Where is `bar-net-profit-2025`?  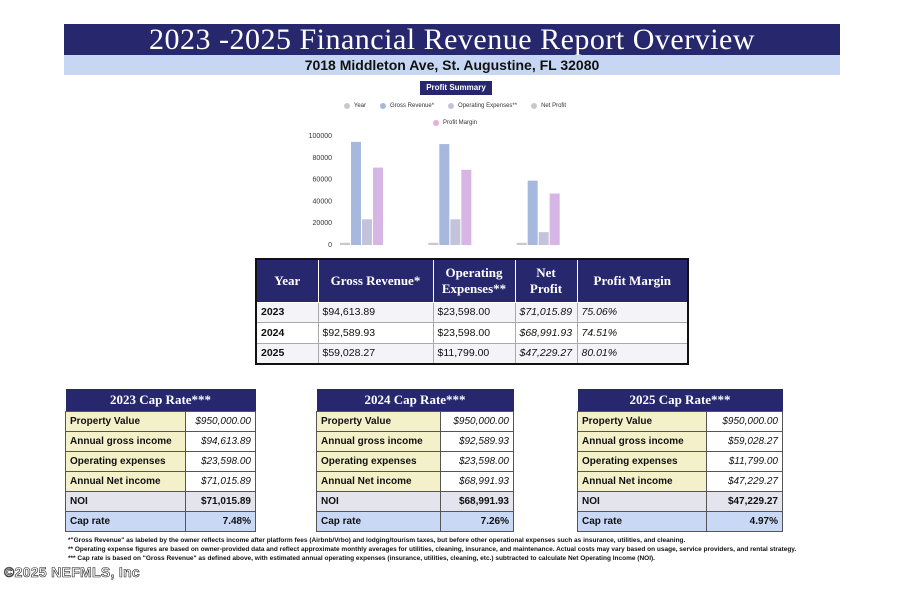 bar-net-profit-2025 is located at coordinates (554, 219).